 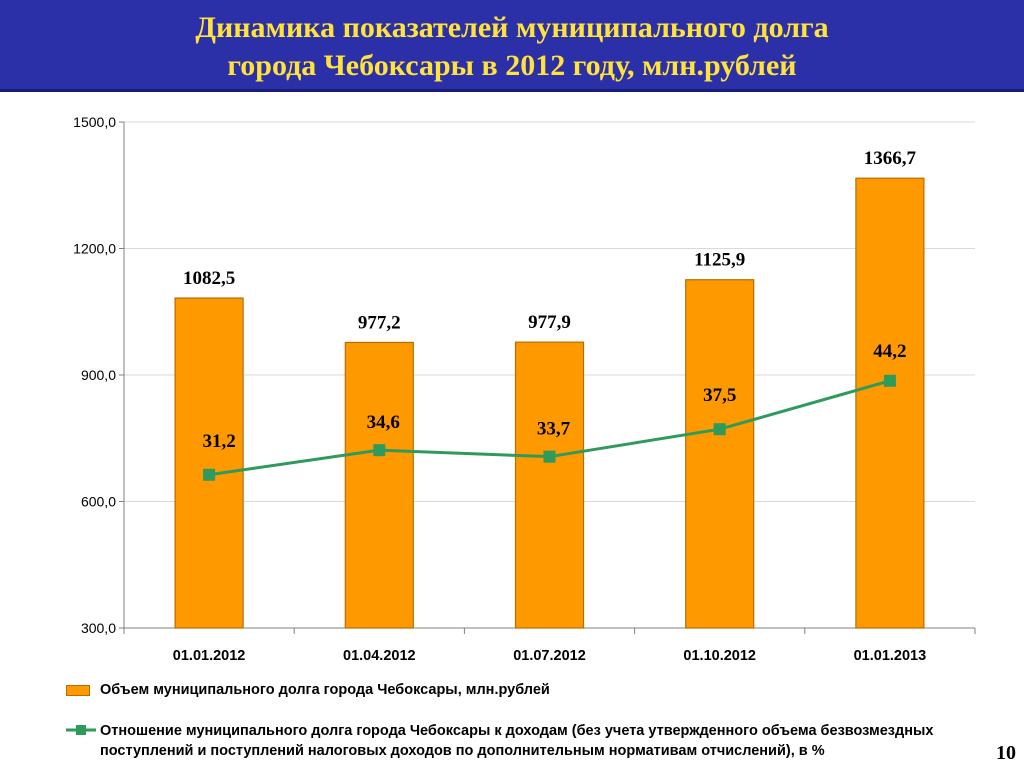 What do you see at coordinates (81, 730) in the screenshot?
I see `legend-line-swatch` at bounding box center [81, 730].